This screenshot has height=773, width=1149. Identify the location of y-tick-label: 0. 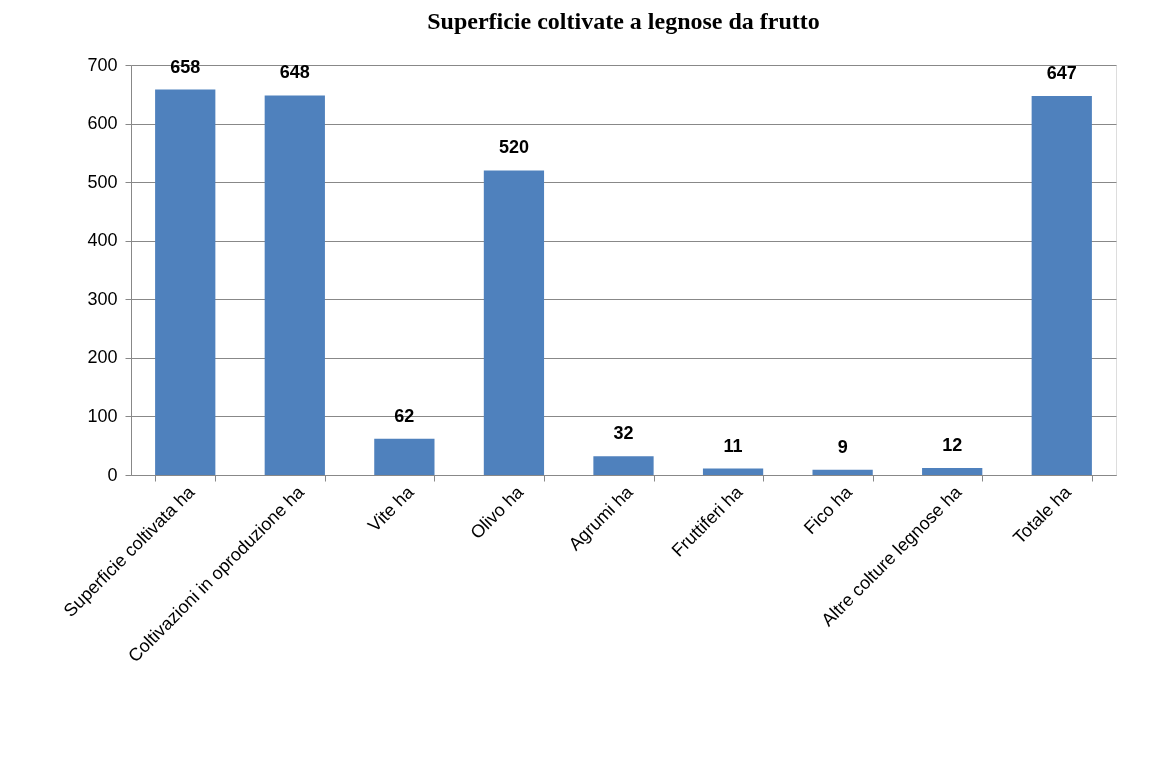
(112, 474).